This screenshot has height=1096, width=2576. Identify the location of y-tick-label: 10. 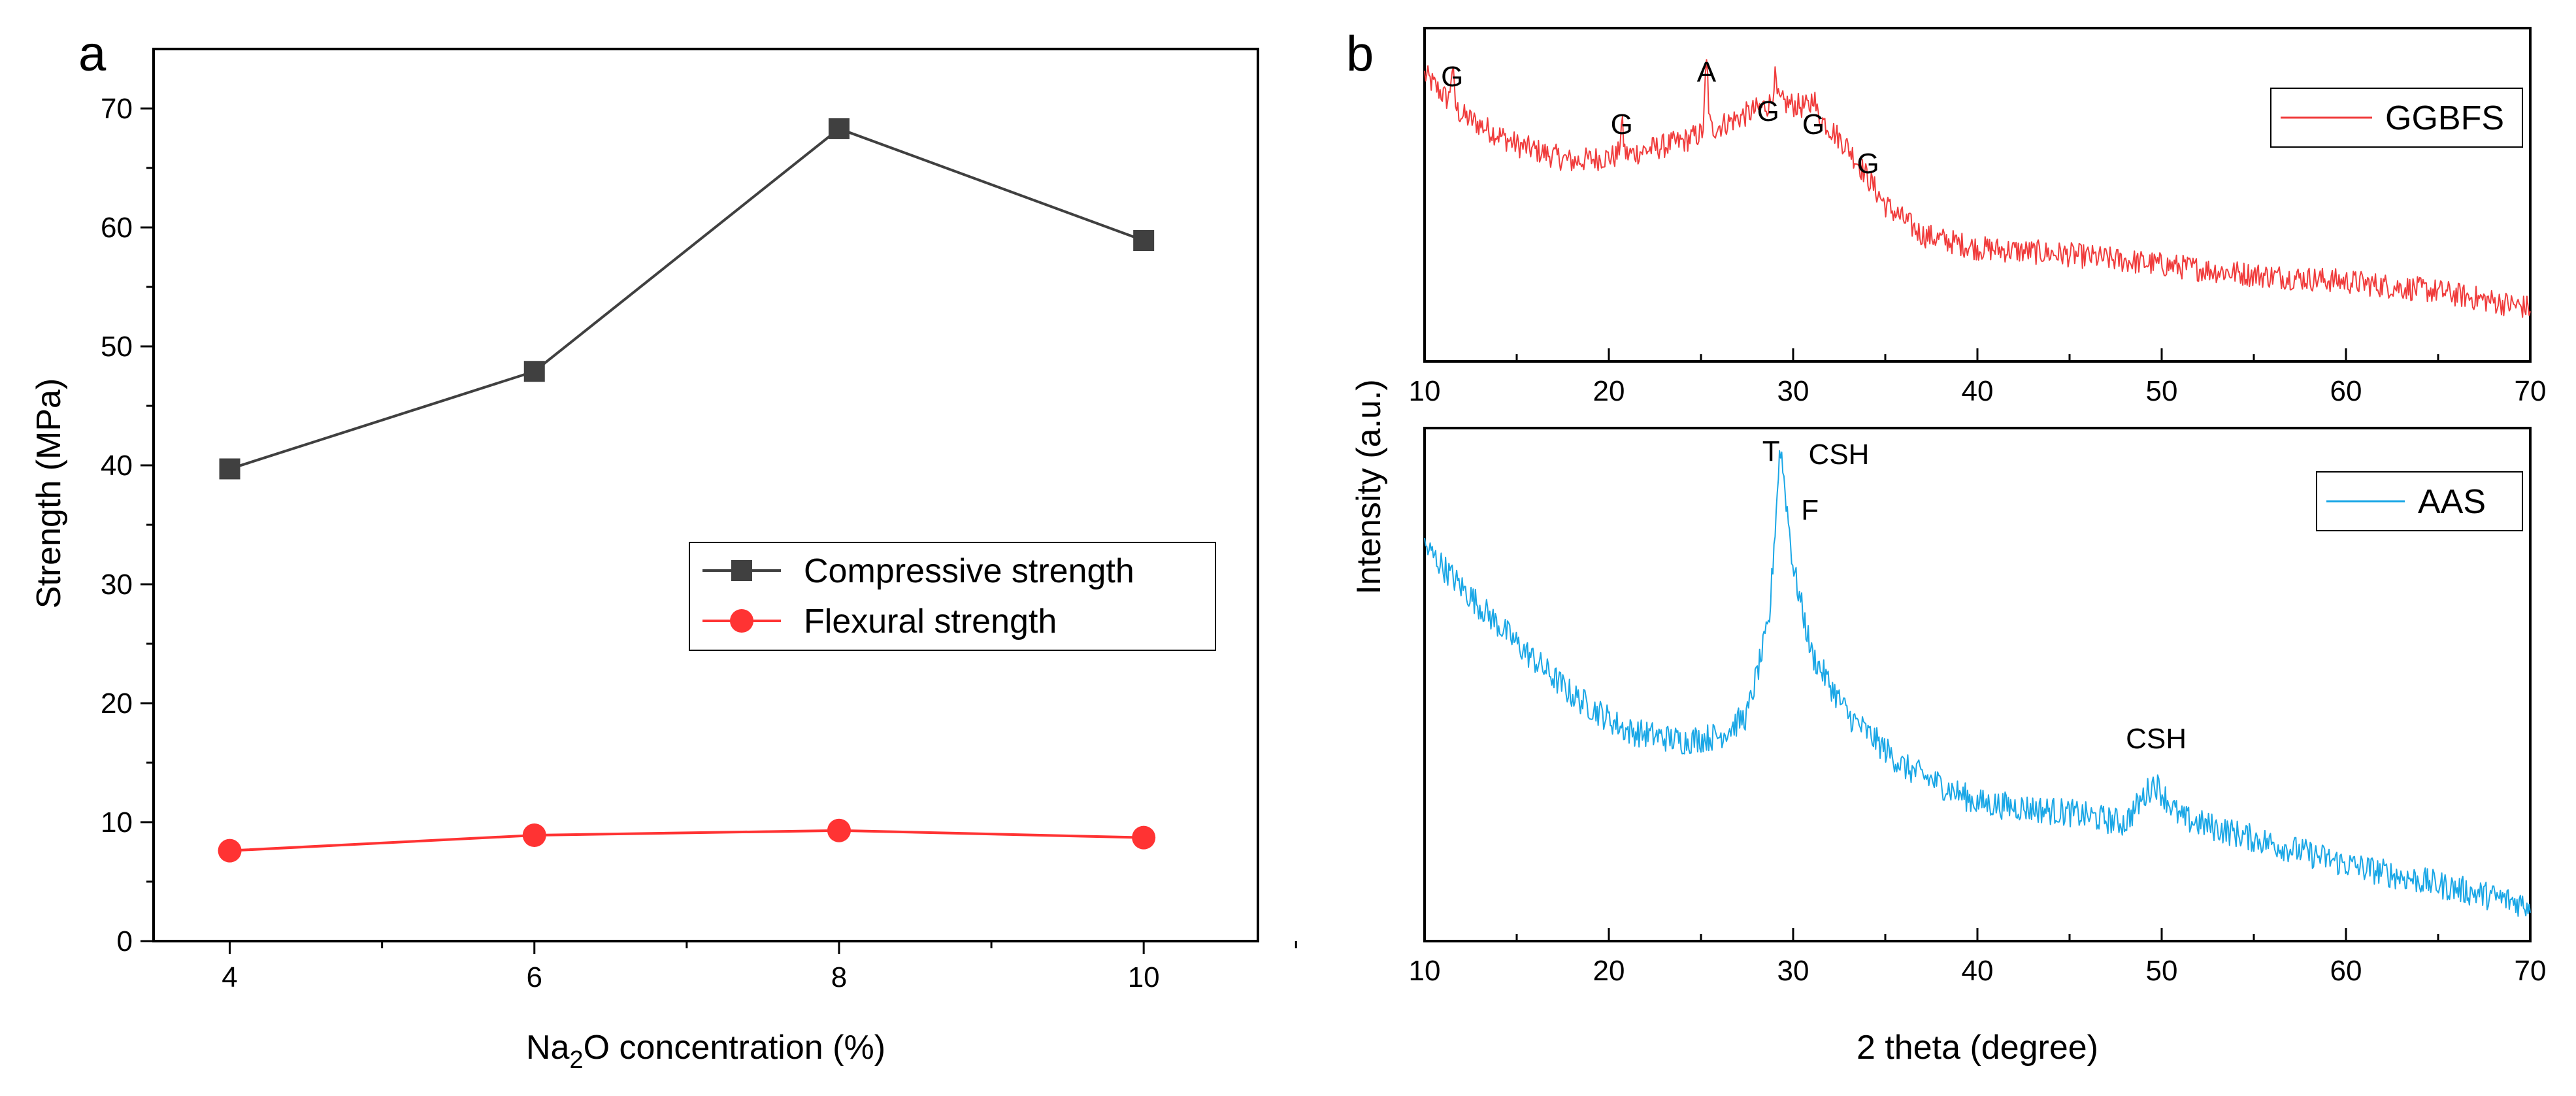
(117, 822).